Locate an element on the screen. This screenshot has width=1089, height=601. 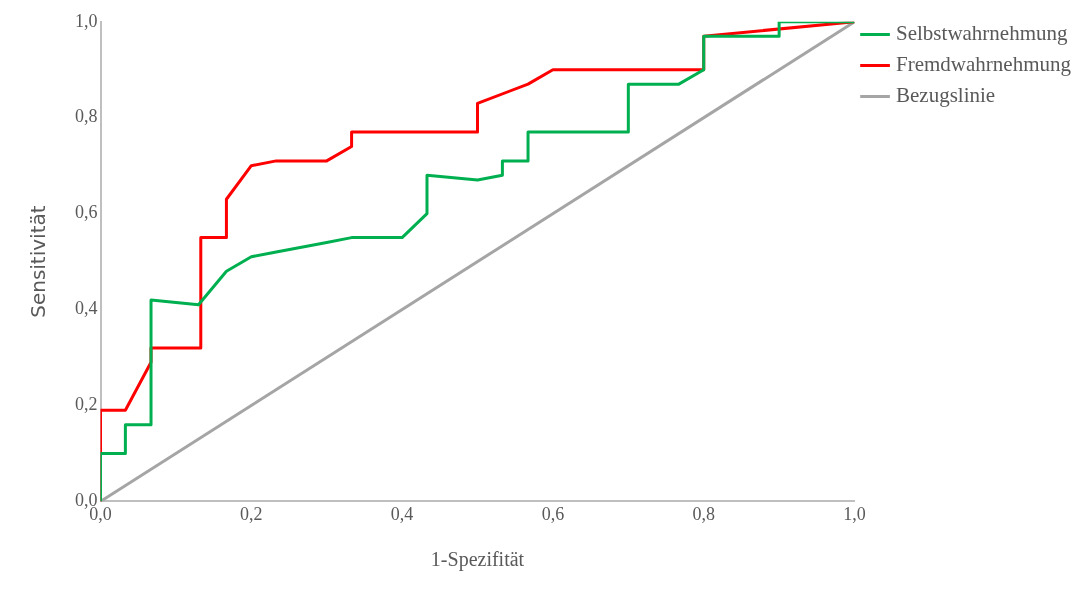
y-axis-title: Sensitivität is located at coordinates (38, 261).